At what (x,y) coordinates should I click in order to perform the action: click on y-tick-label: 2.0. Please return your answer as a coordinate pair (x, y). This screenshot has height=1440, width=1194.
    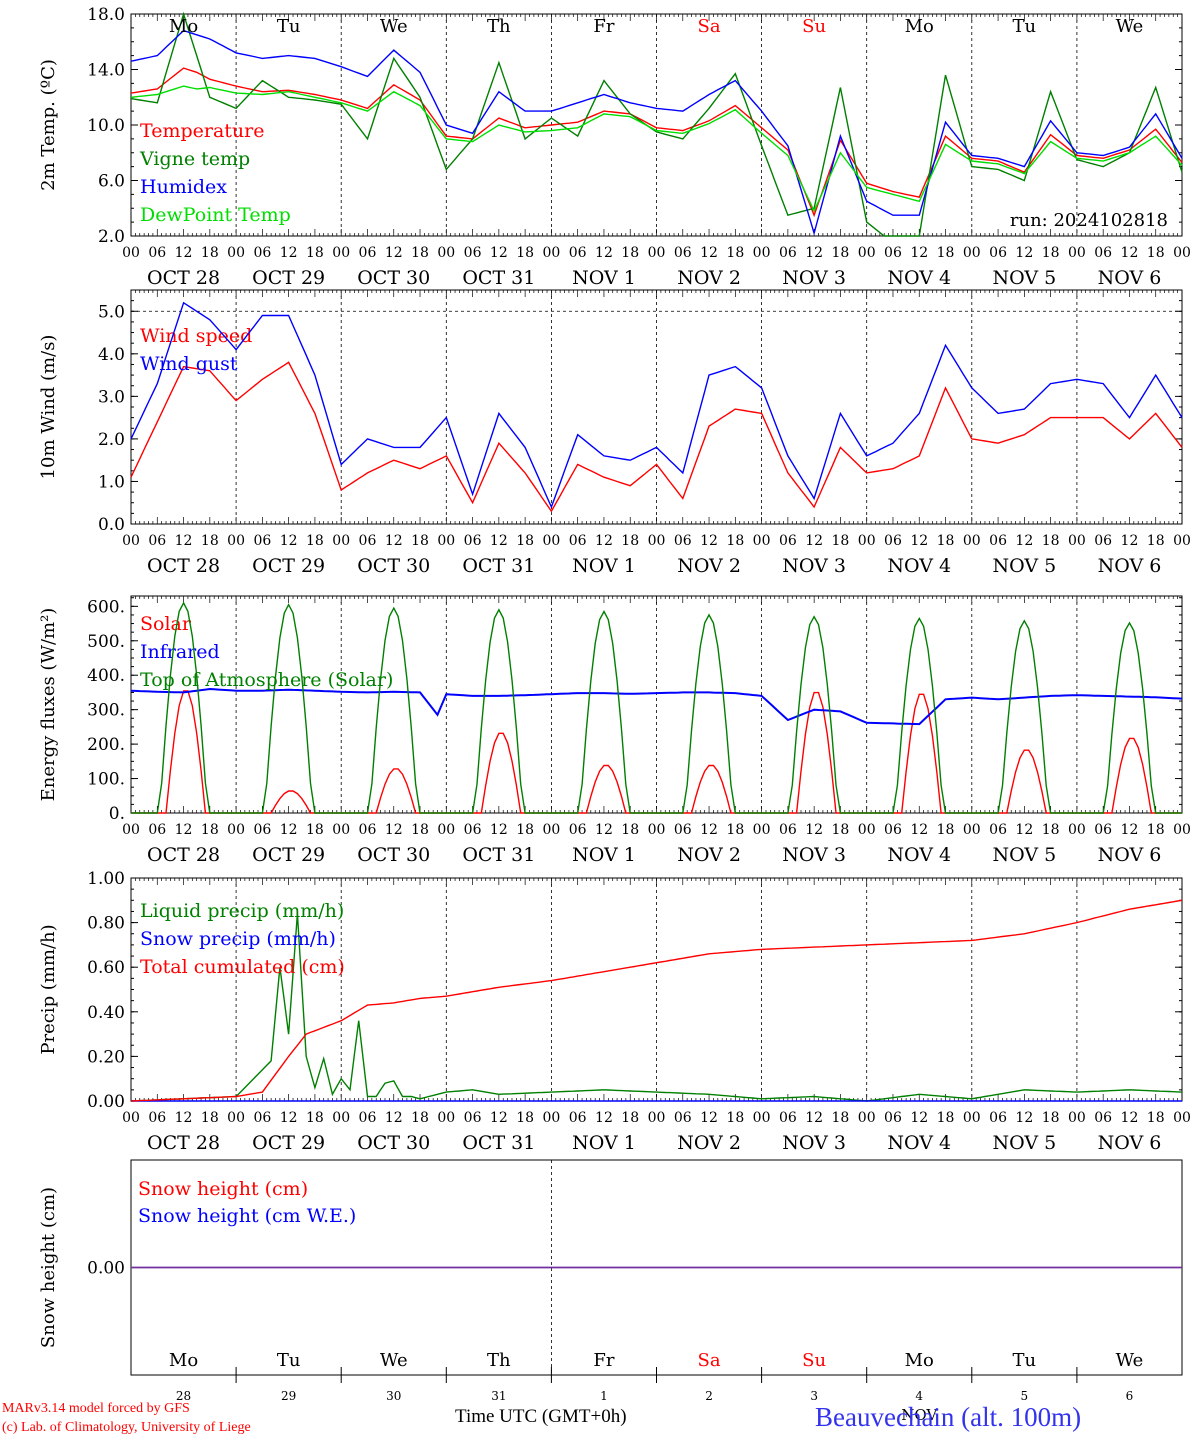
    Looking at the image, I should click on (111, 237).